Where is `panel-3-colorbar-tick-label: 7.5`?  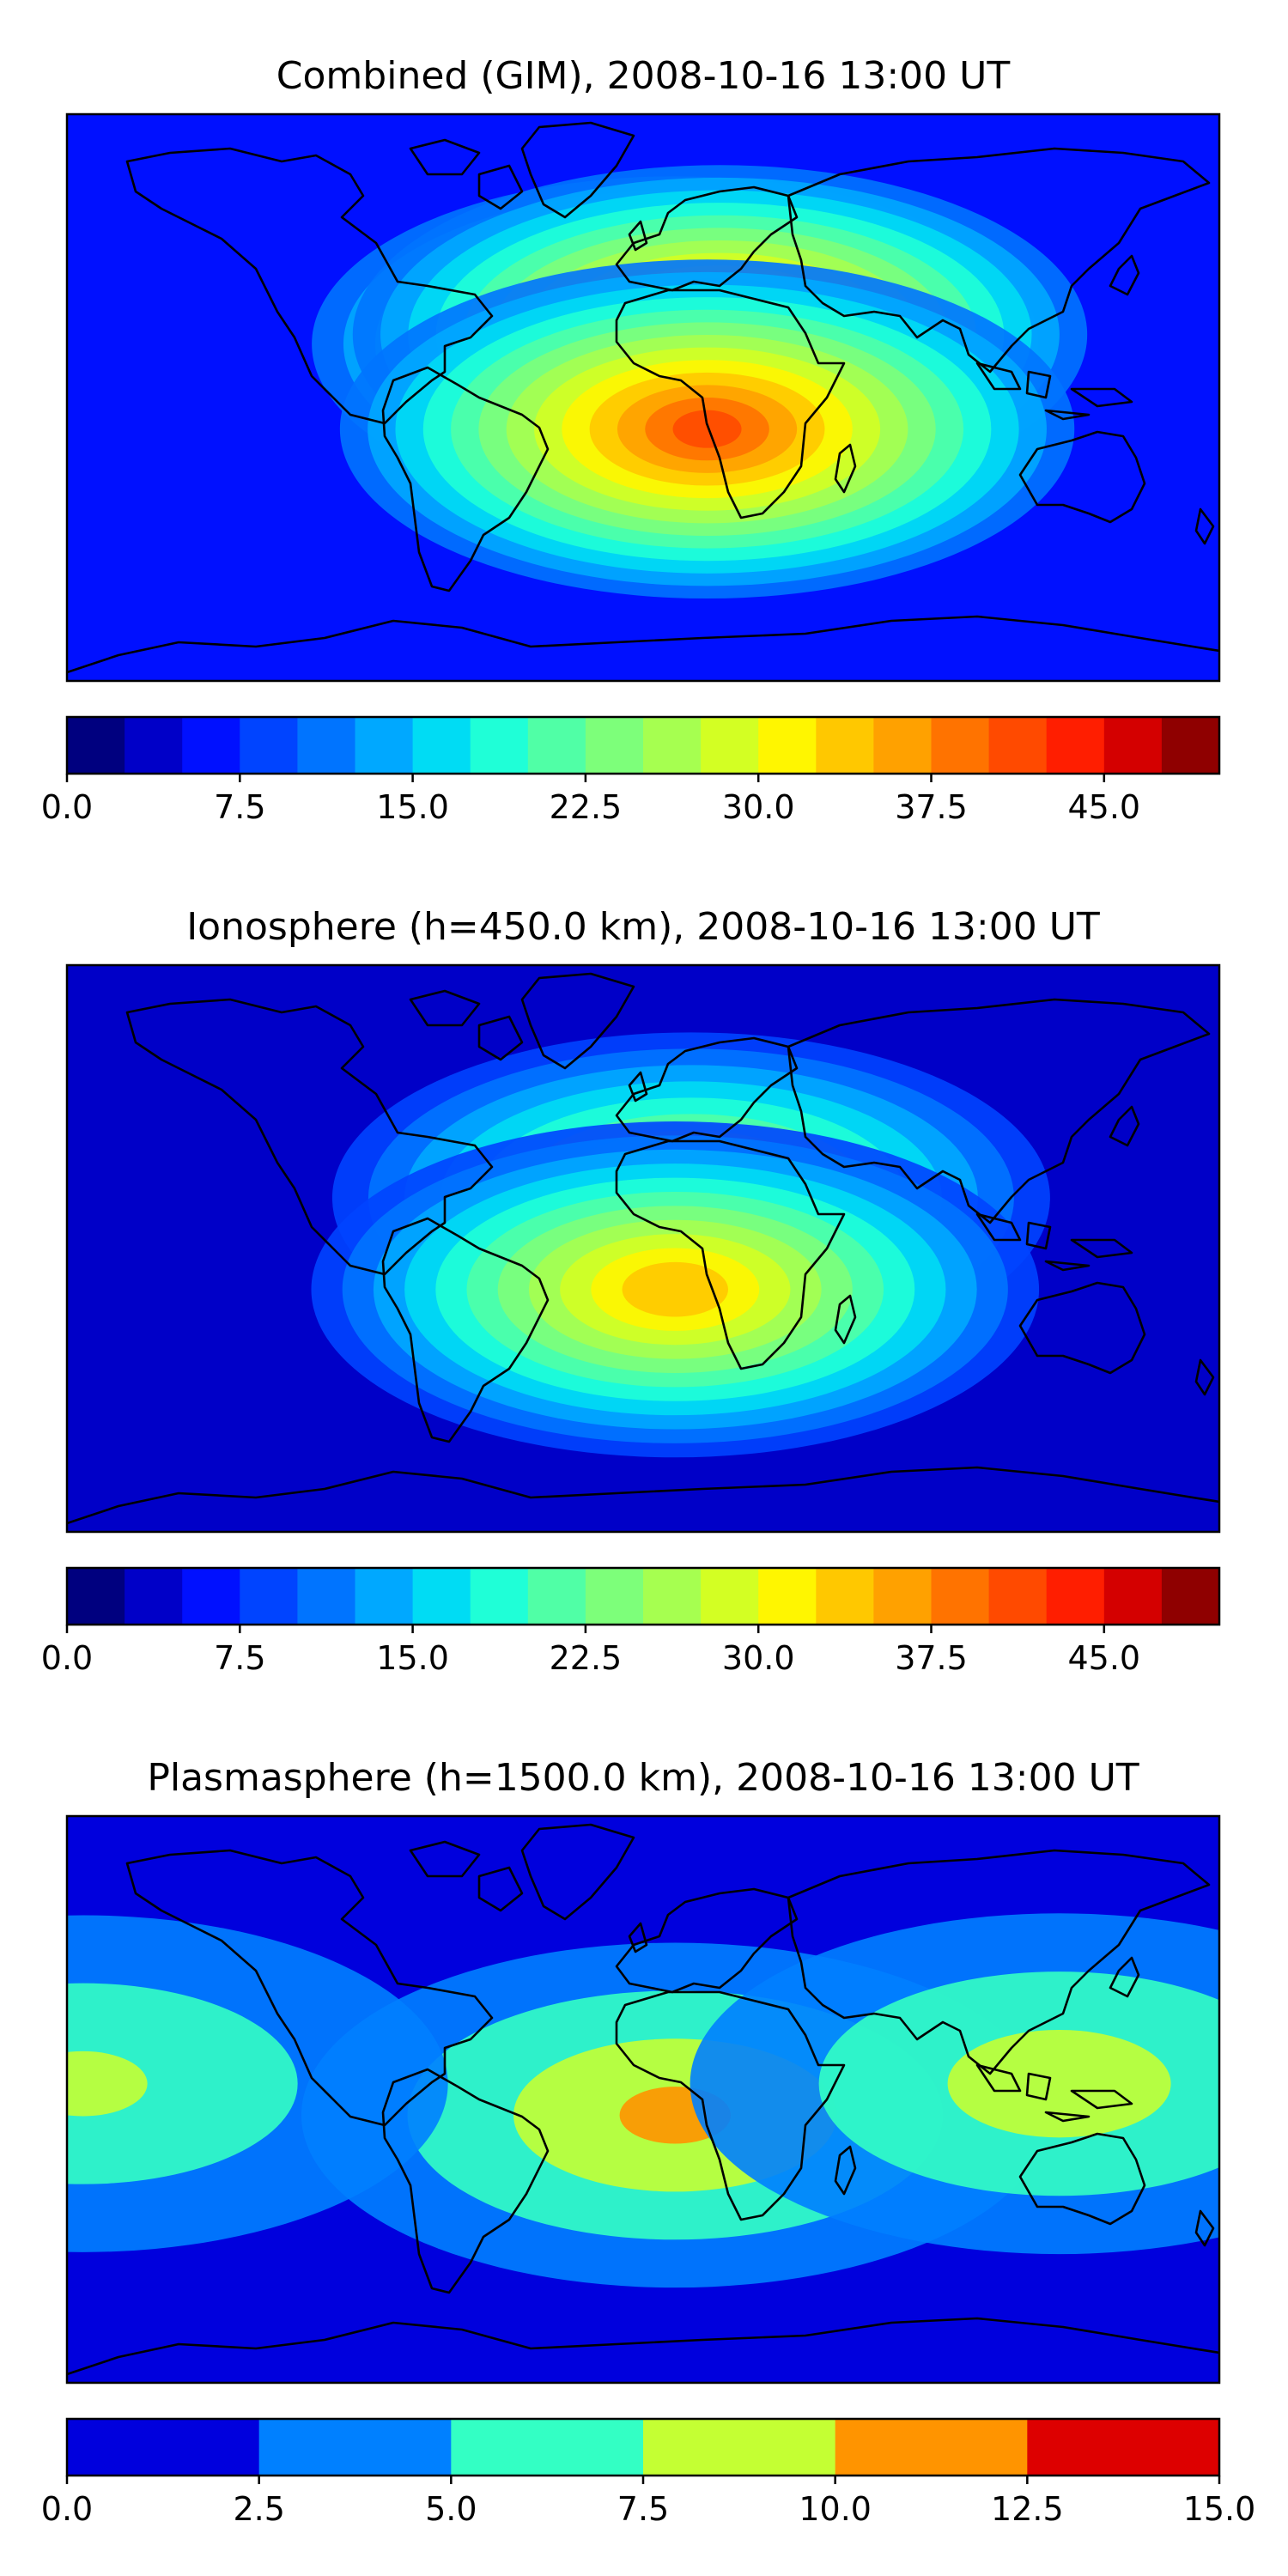
panel-3-colorbar-tick-label: 7.5 is located at coordinates (643, 2509).